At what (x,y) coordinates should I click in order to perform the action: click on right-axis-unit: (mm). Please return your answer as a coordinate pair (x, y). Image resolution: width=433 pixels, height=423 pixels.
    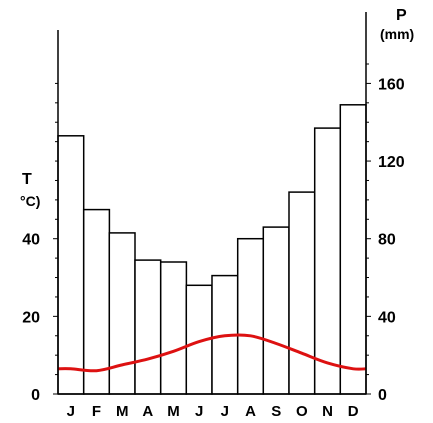
    Looking at the image, I should click on (397, 34).